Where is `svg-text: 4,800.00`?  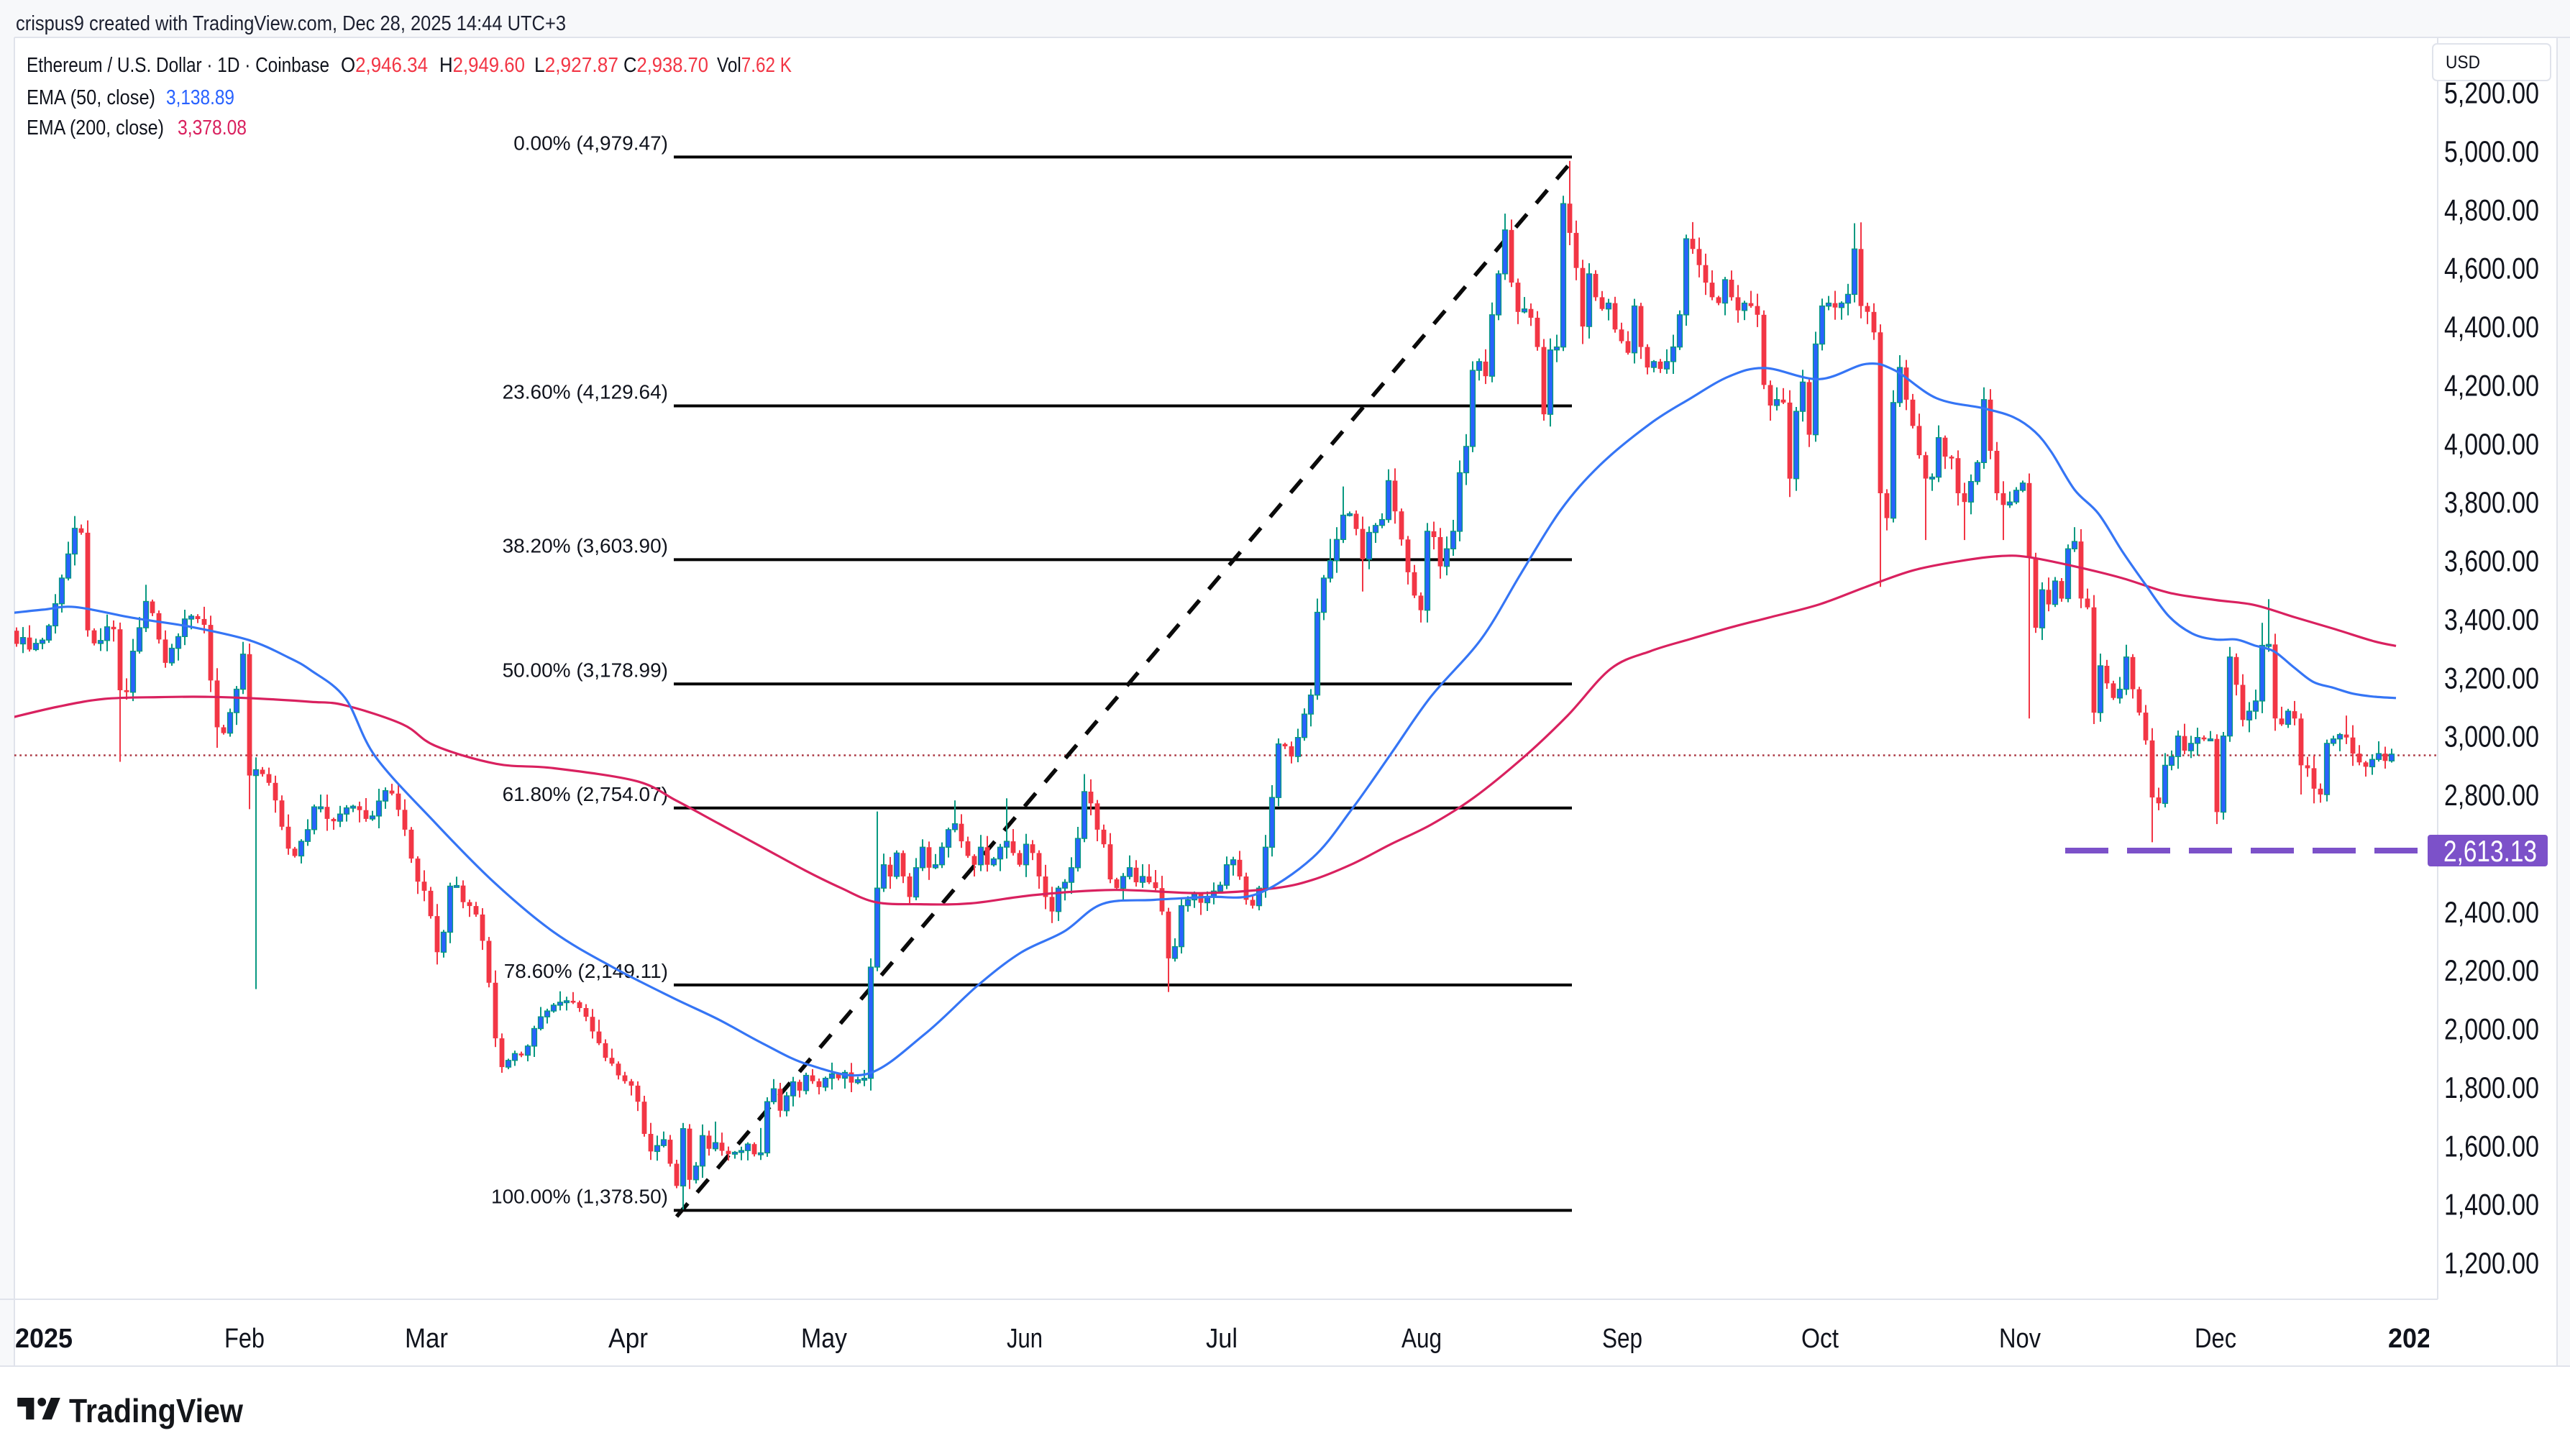
svg-text: 4,800.00 is located at coordinates (2491, 209).